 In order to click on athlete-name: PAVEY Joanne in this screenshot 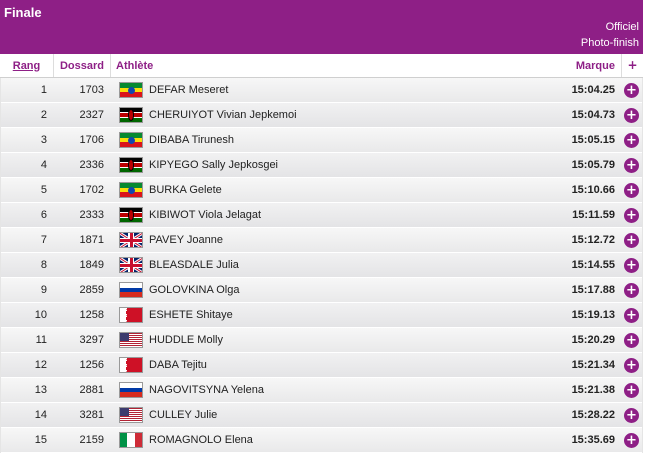, I will do `click(186, 240)`.